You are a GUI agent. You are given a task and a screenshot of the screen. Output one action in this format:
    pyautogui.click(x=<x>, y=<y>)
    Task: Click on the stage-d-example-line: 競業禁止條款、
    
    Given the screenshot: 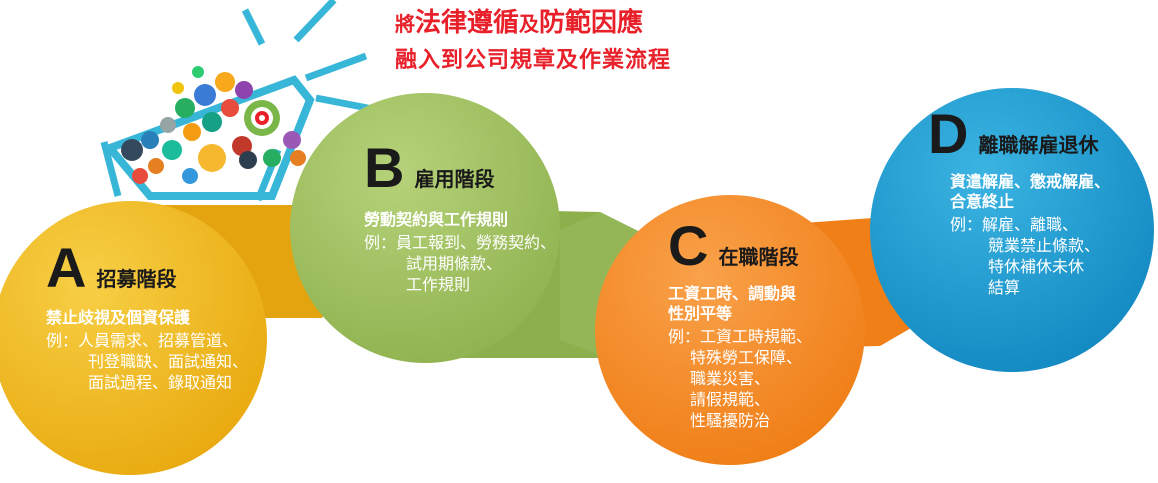 What is the action you would take?
    pyautogui.click(x=1044, y=245)
    